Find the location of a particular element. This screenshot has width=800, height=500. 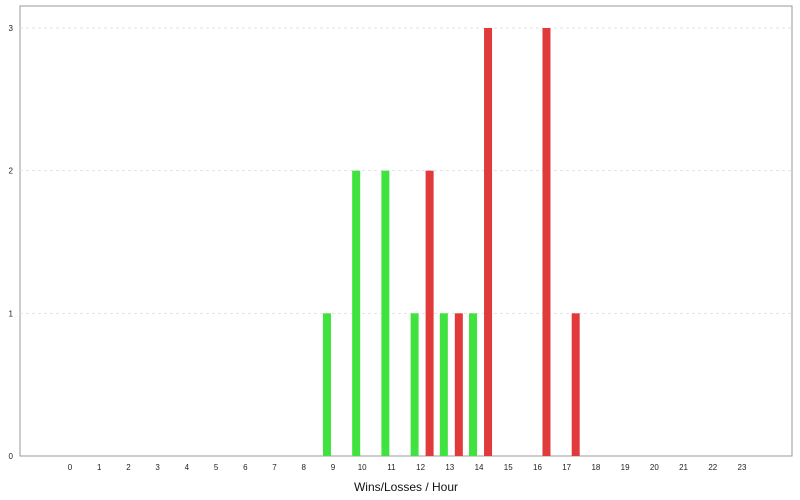

x-tick-label: 14 is located at coordinates (479, 467).